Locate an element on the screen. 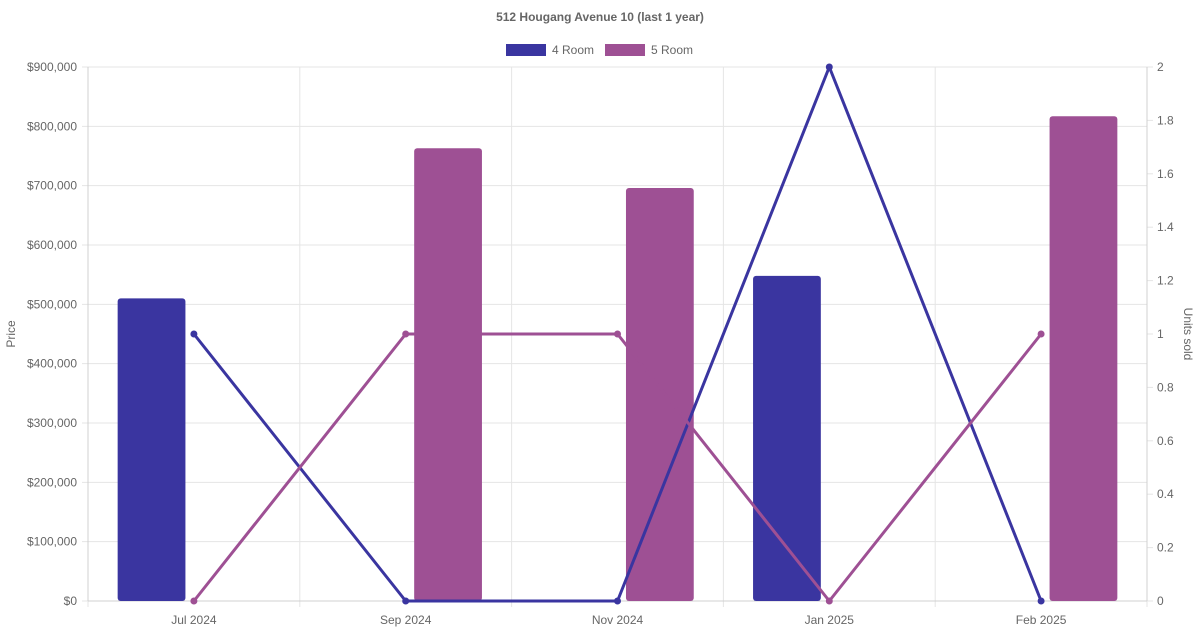  y-left-tick-label: $500,000 is located at coordinates (52, 304).